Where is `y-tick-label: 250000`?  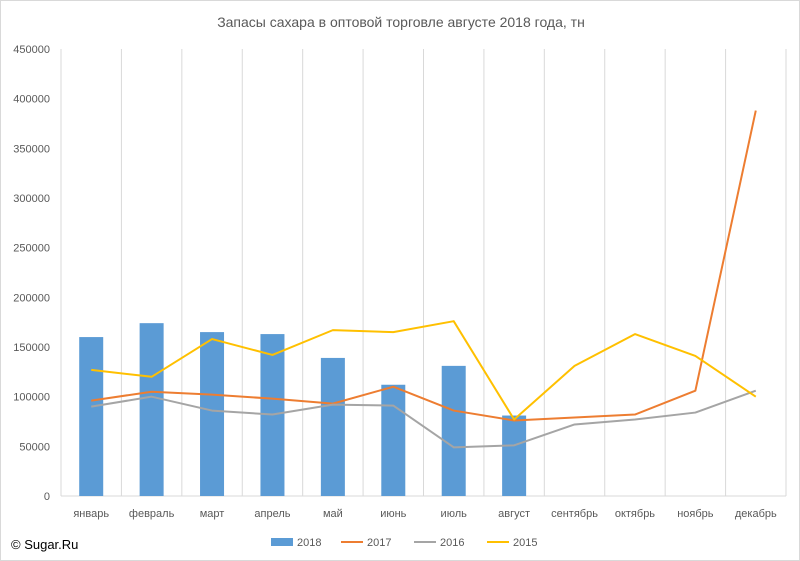 y-tick-label: 250000 is located at coordinates (31, 249).